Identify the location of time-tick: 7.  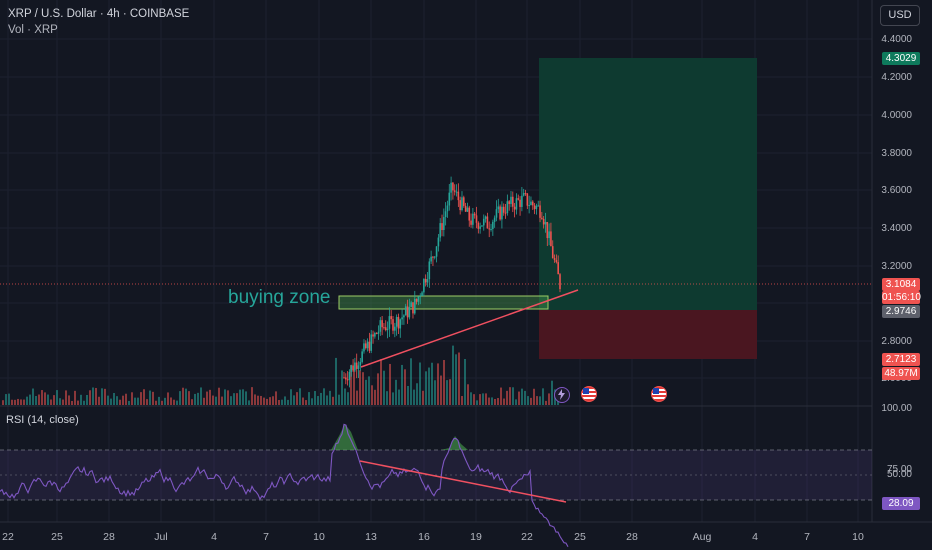
(807, 537).